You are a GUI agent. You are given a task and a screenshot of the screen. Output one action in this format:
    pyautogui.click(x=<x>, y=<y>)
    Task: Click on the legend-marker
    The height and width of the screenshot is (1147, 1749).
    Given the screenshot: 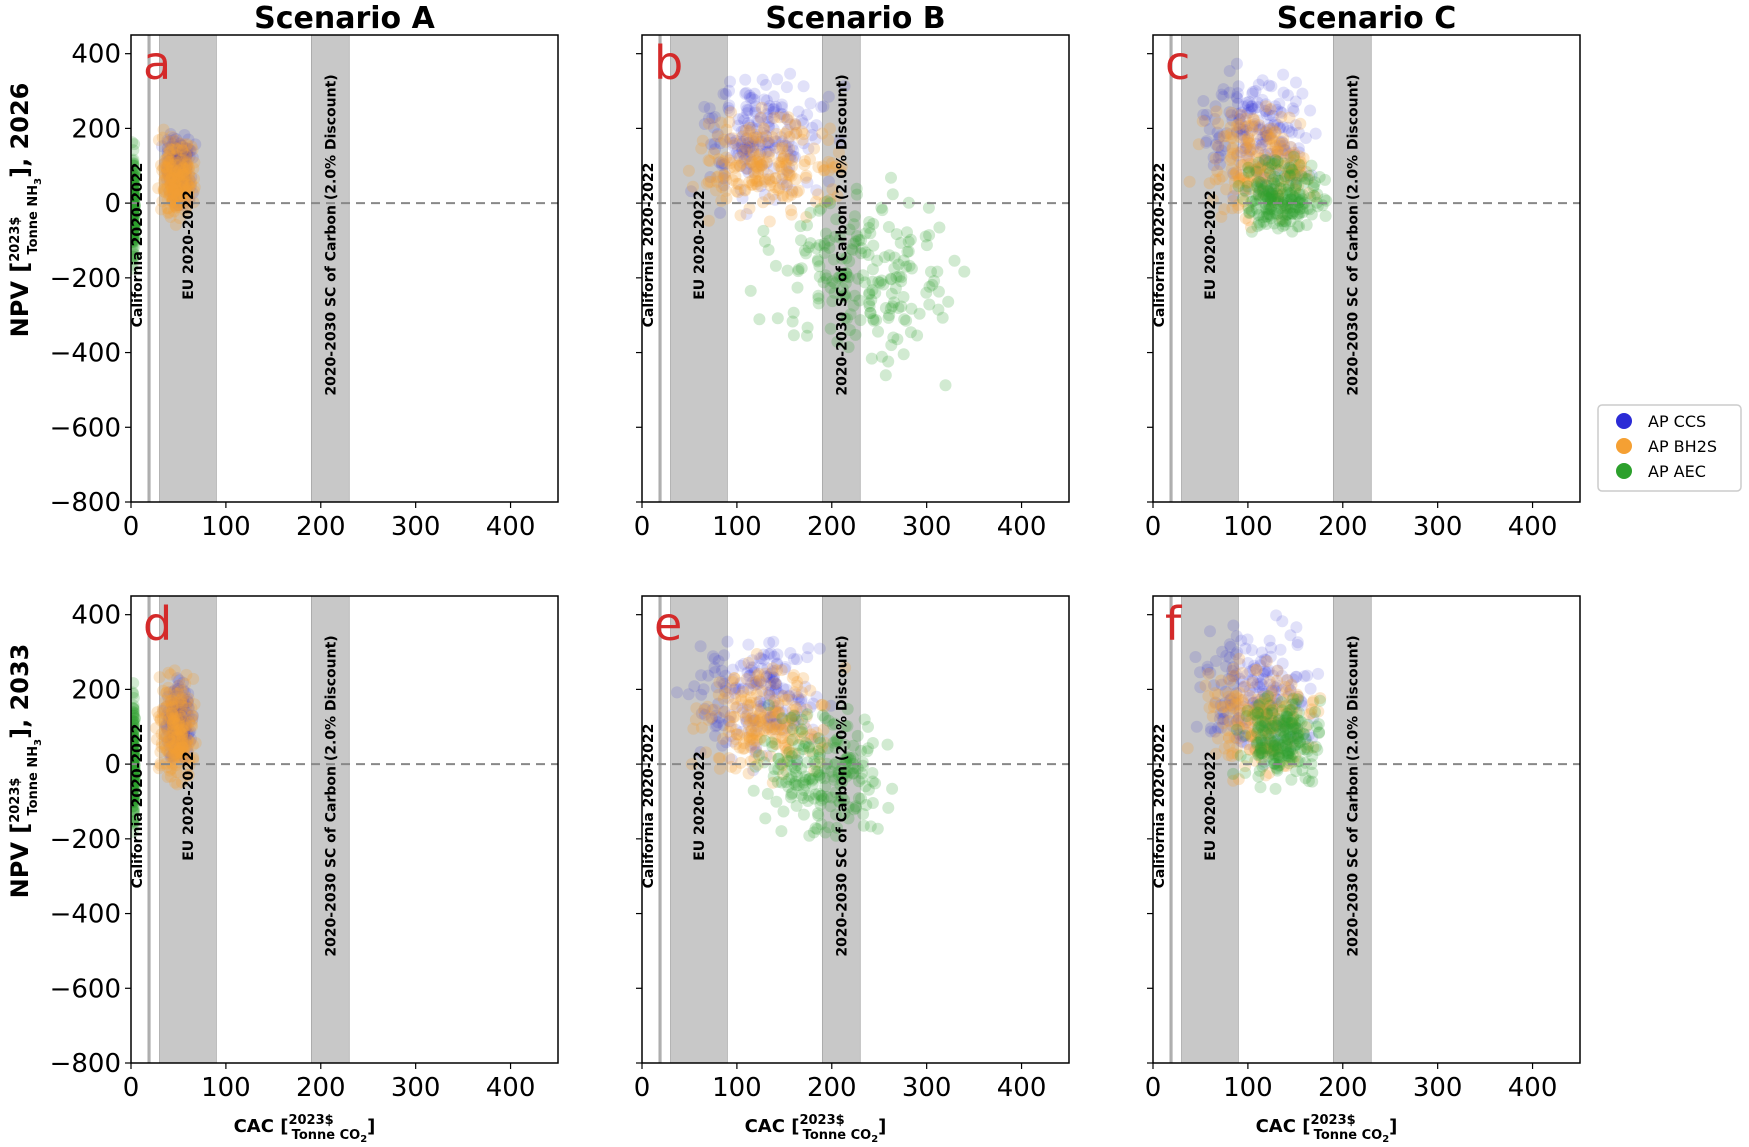 What is the action you would take?
    pyautogui.click(x=1624, y=471)
    